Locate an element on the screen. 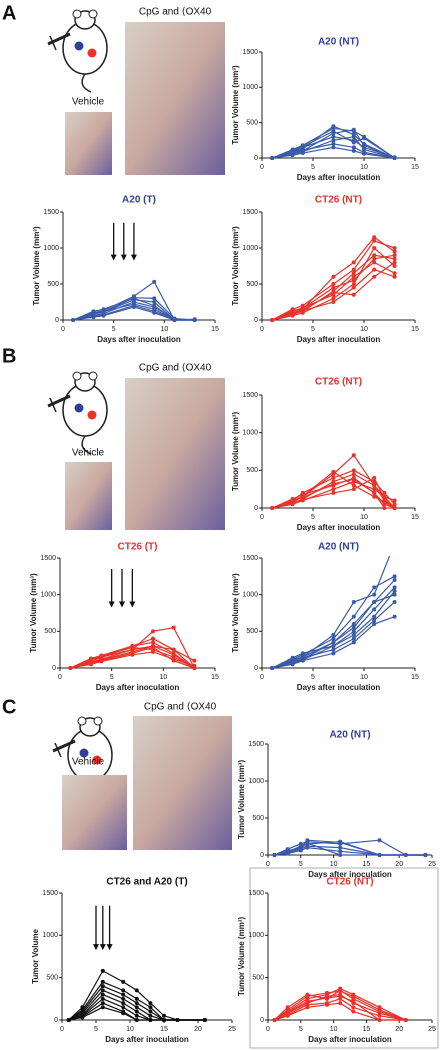 This screenshot has width=440, height=1050. mouse-icon is located at coordinates (77, 413).